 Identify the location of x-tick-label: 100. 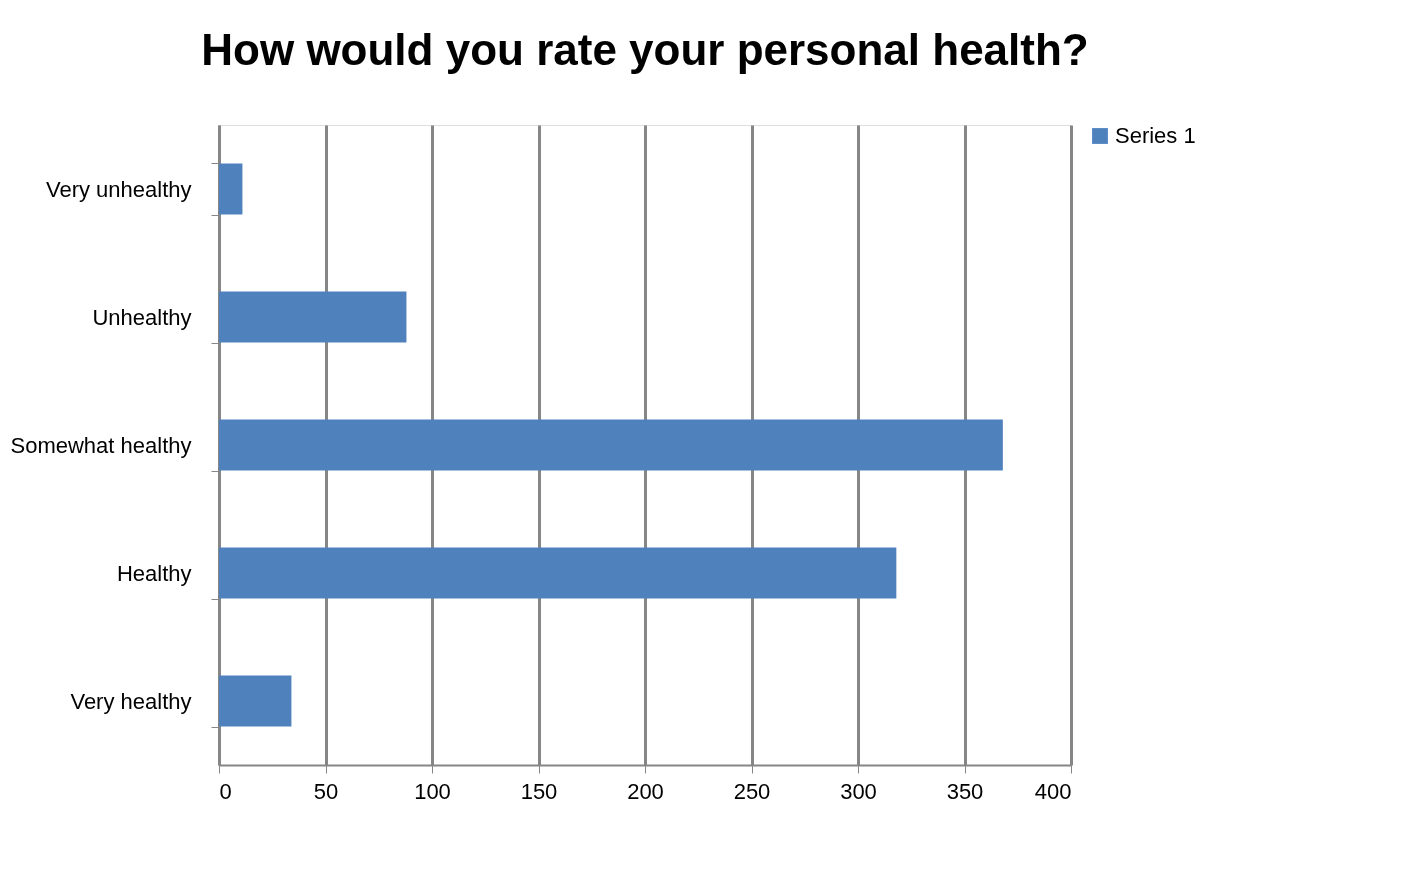
(432, 791).